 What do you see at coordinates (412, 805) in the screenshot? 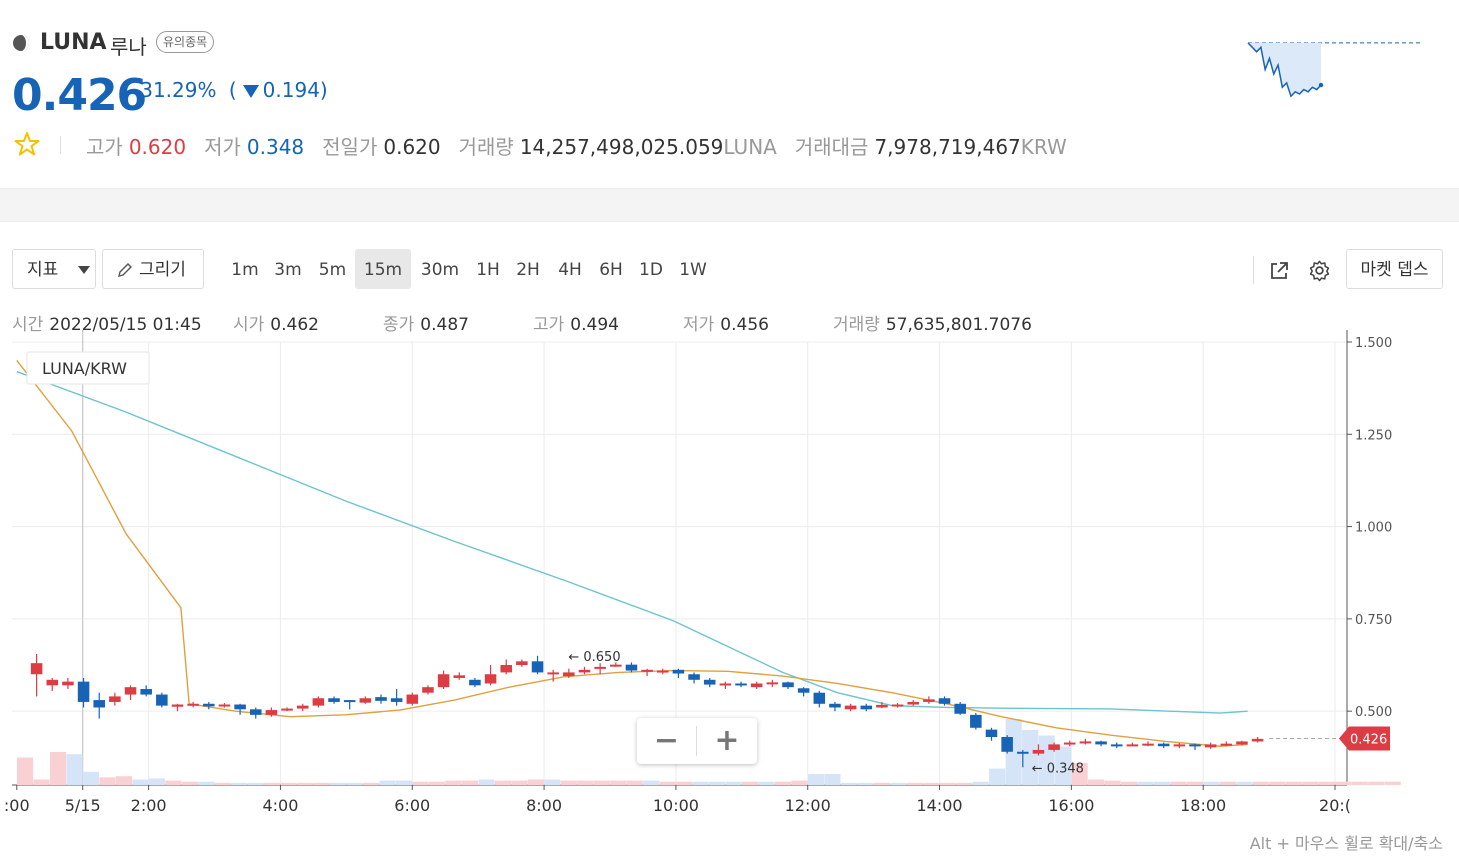
I see `x-tick-label: 6:00` at bounding box center [412, 805].